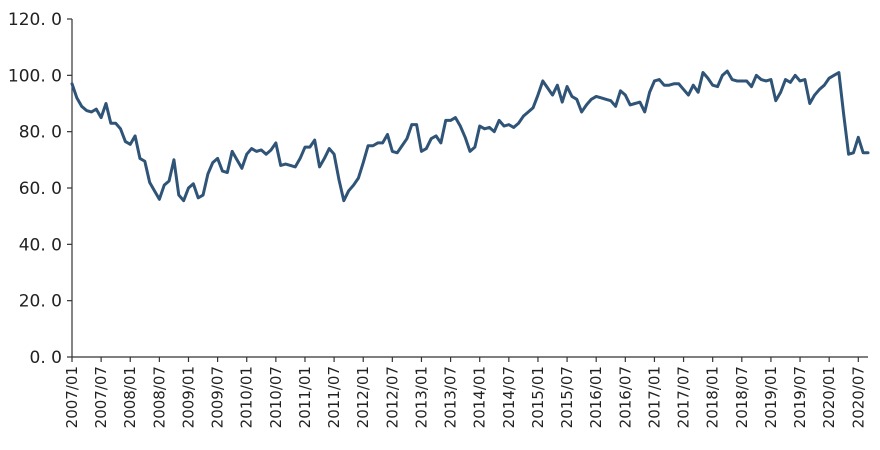  What do you see at coordinates (334, 397) in the screenshot?
I see `x-tick-label: 2011/07` at bounding box center [334, 397].